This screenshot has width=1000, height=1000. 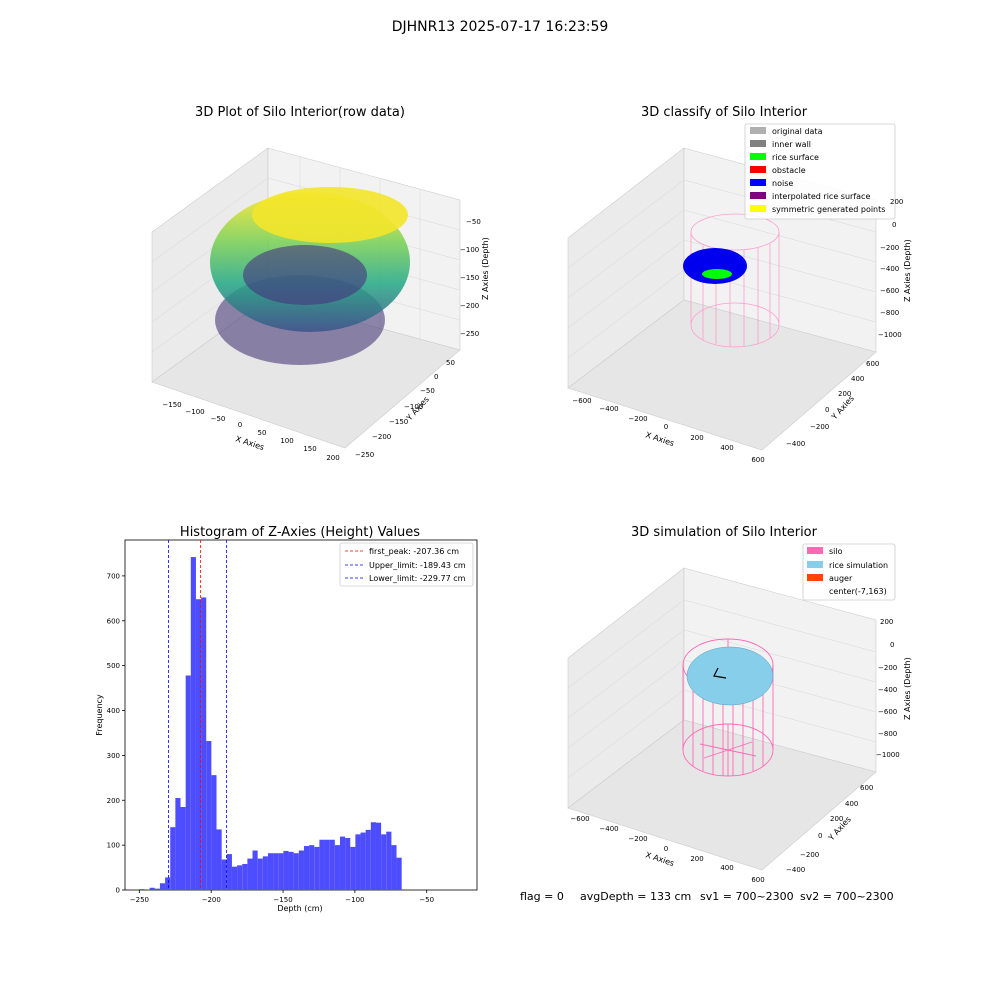 I want to click on histogram-ylabel: Frequency, so click(x=99, y=715).